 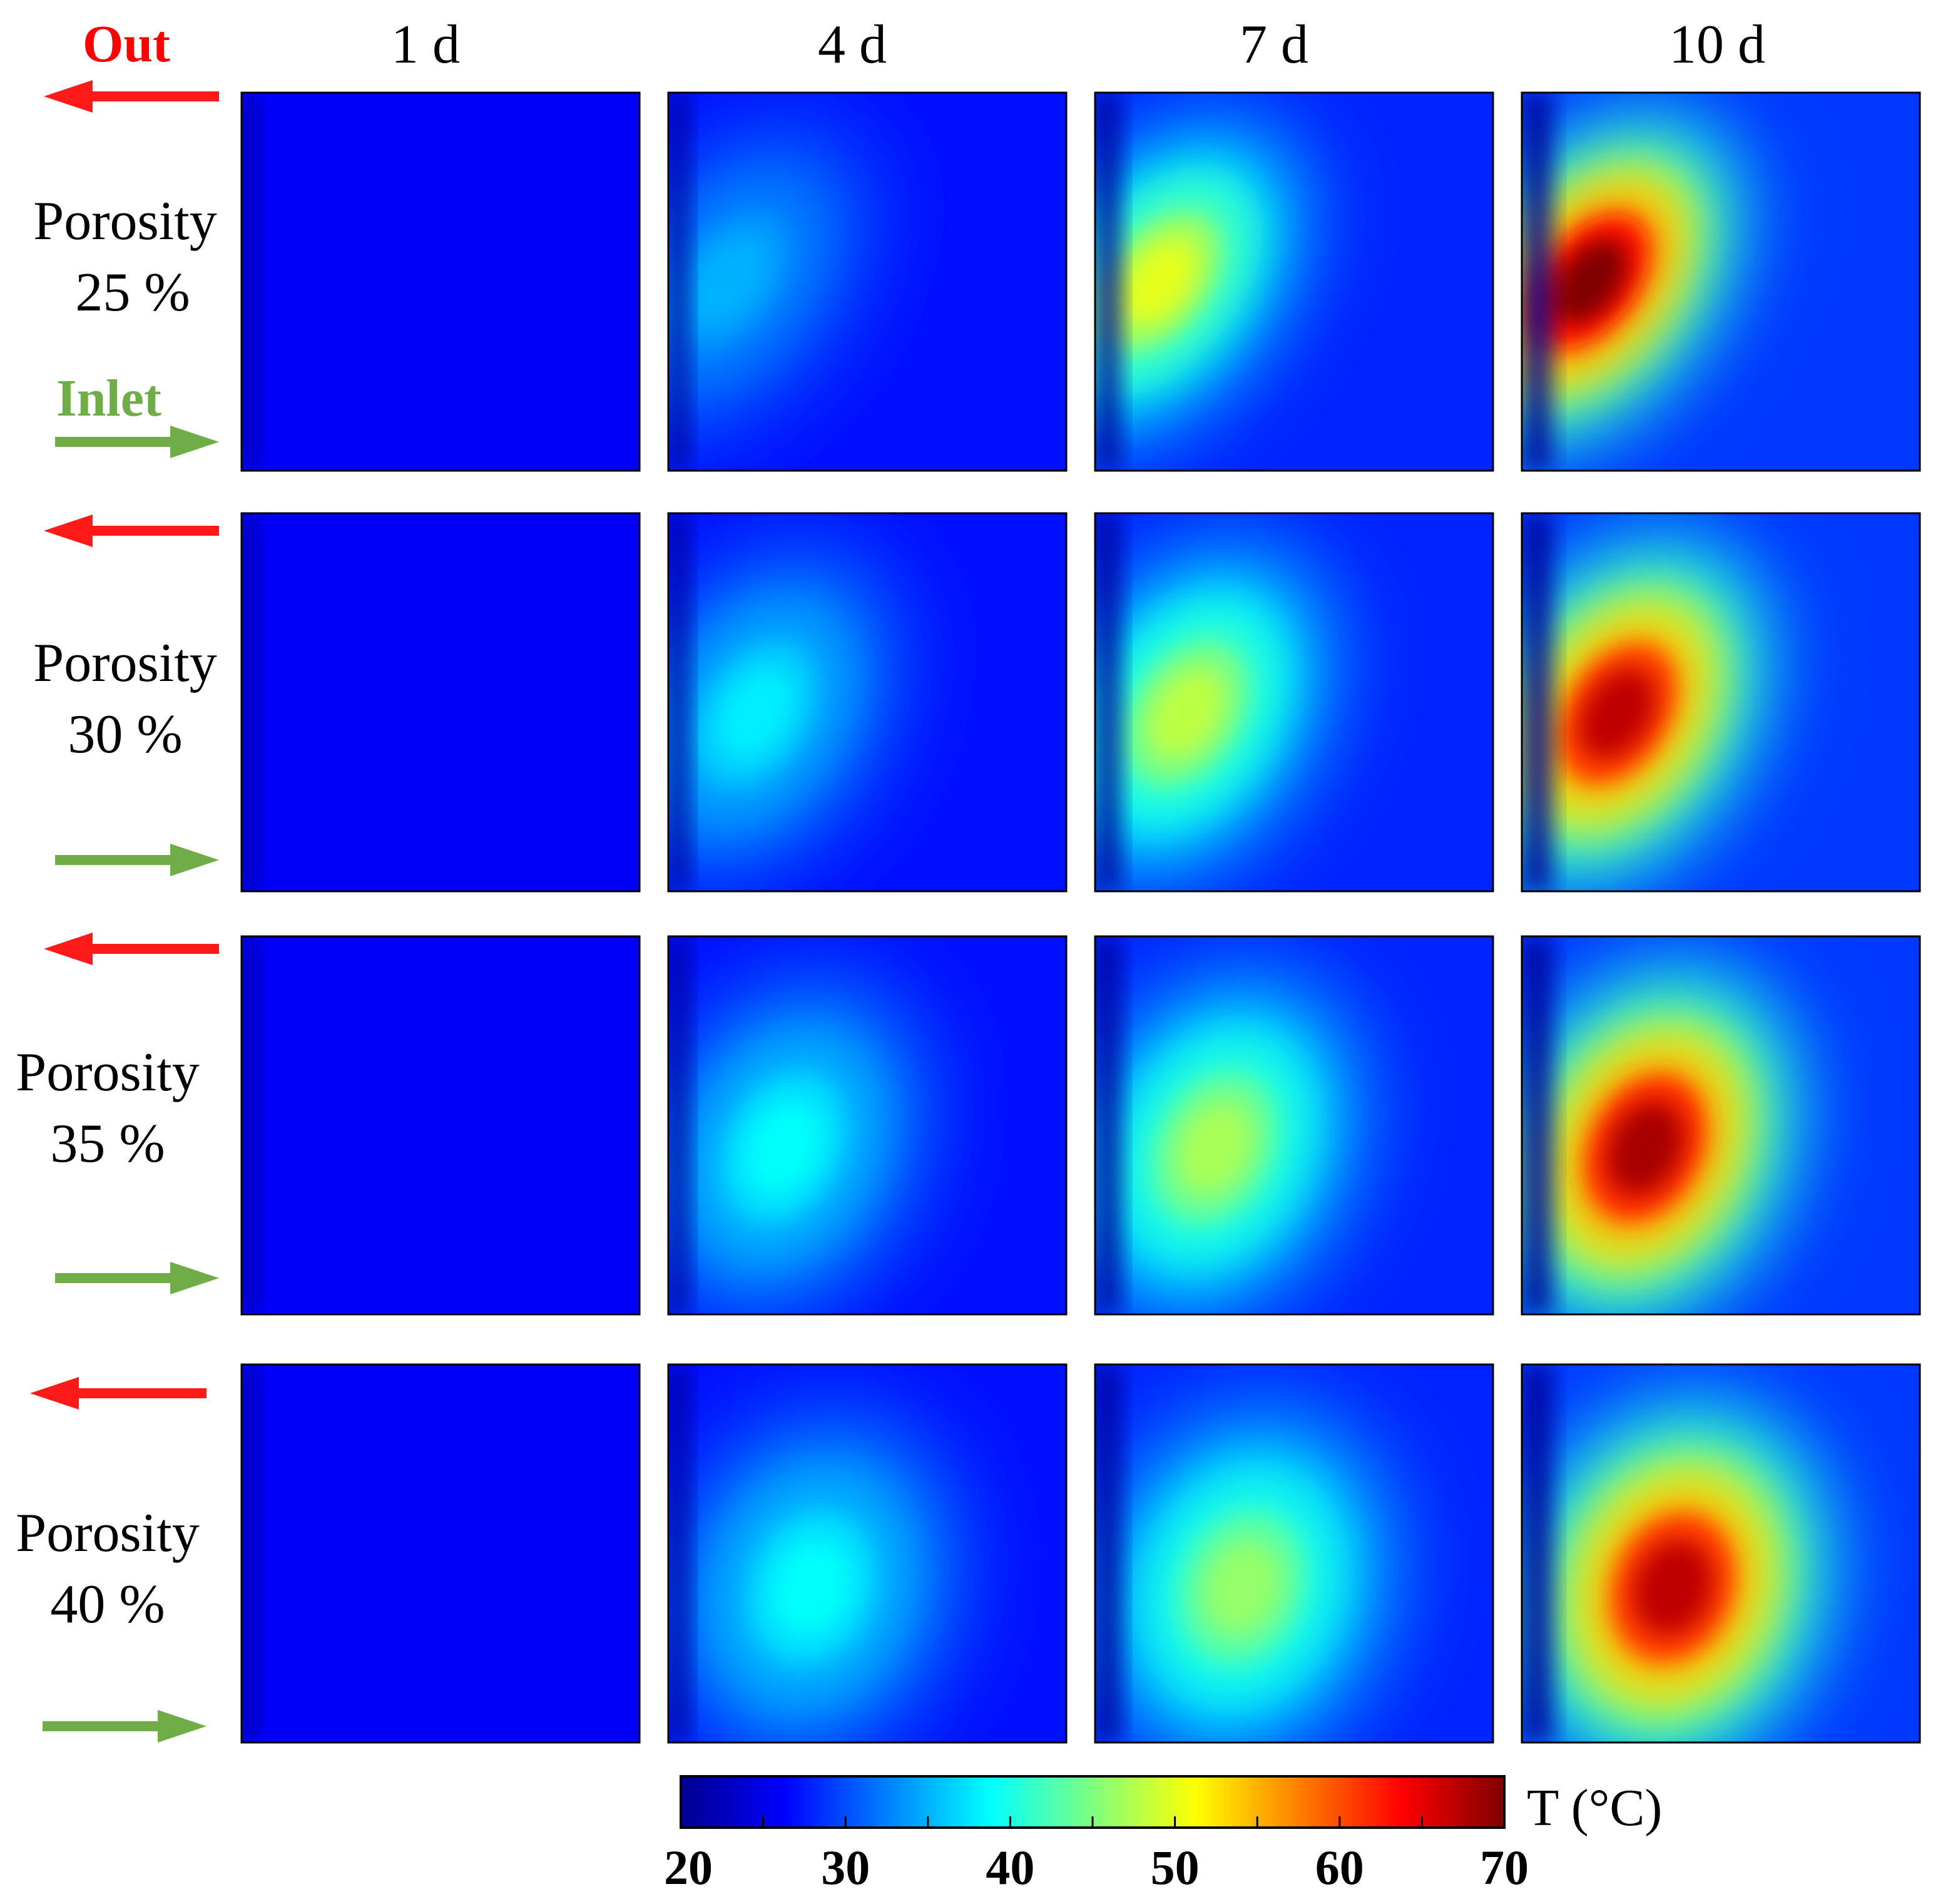 What do you see at coordinates (1175, 1867) in the screenshot?
I see `colorbar-tick-label: 50` at bounding box center [1175, 1867].